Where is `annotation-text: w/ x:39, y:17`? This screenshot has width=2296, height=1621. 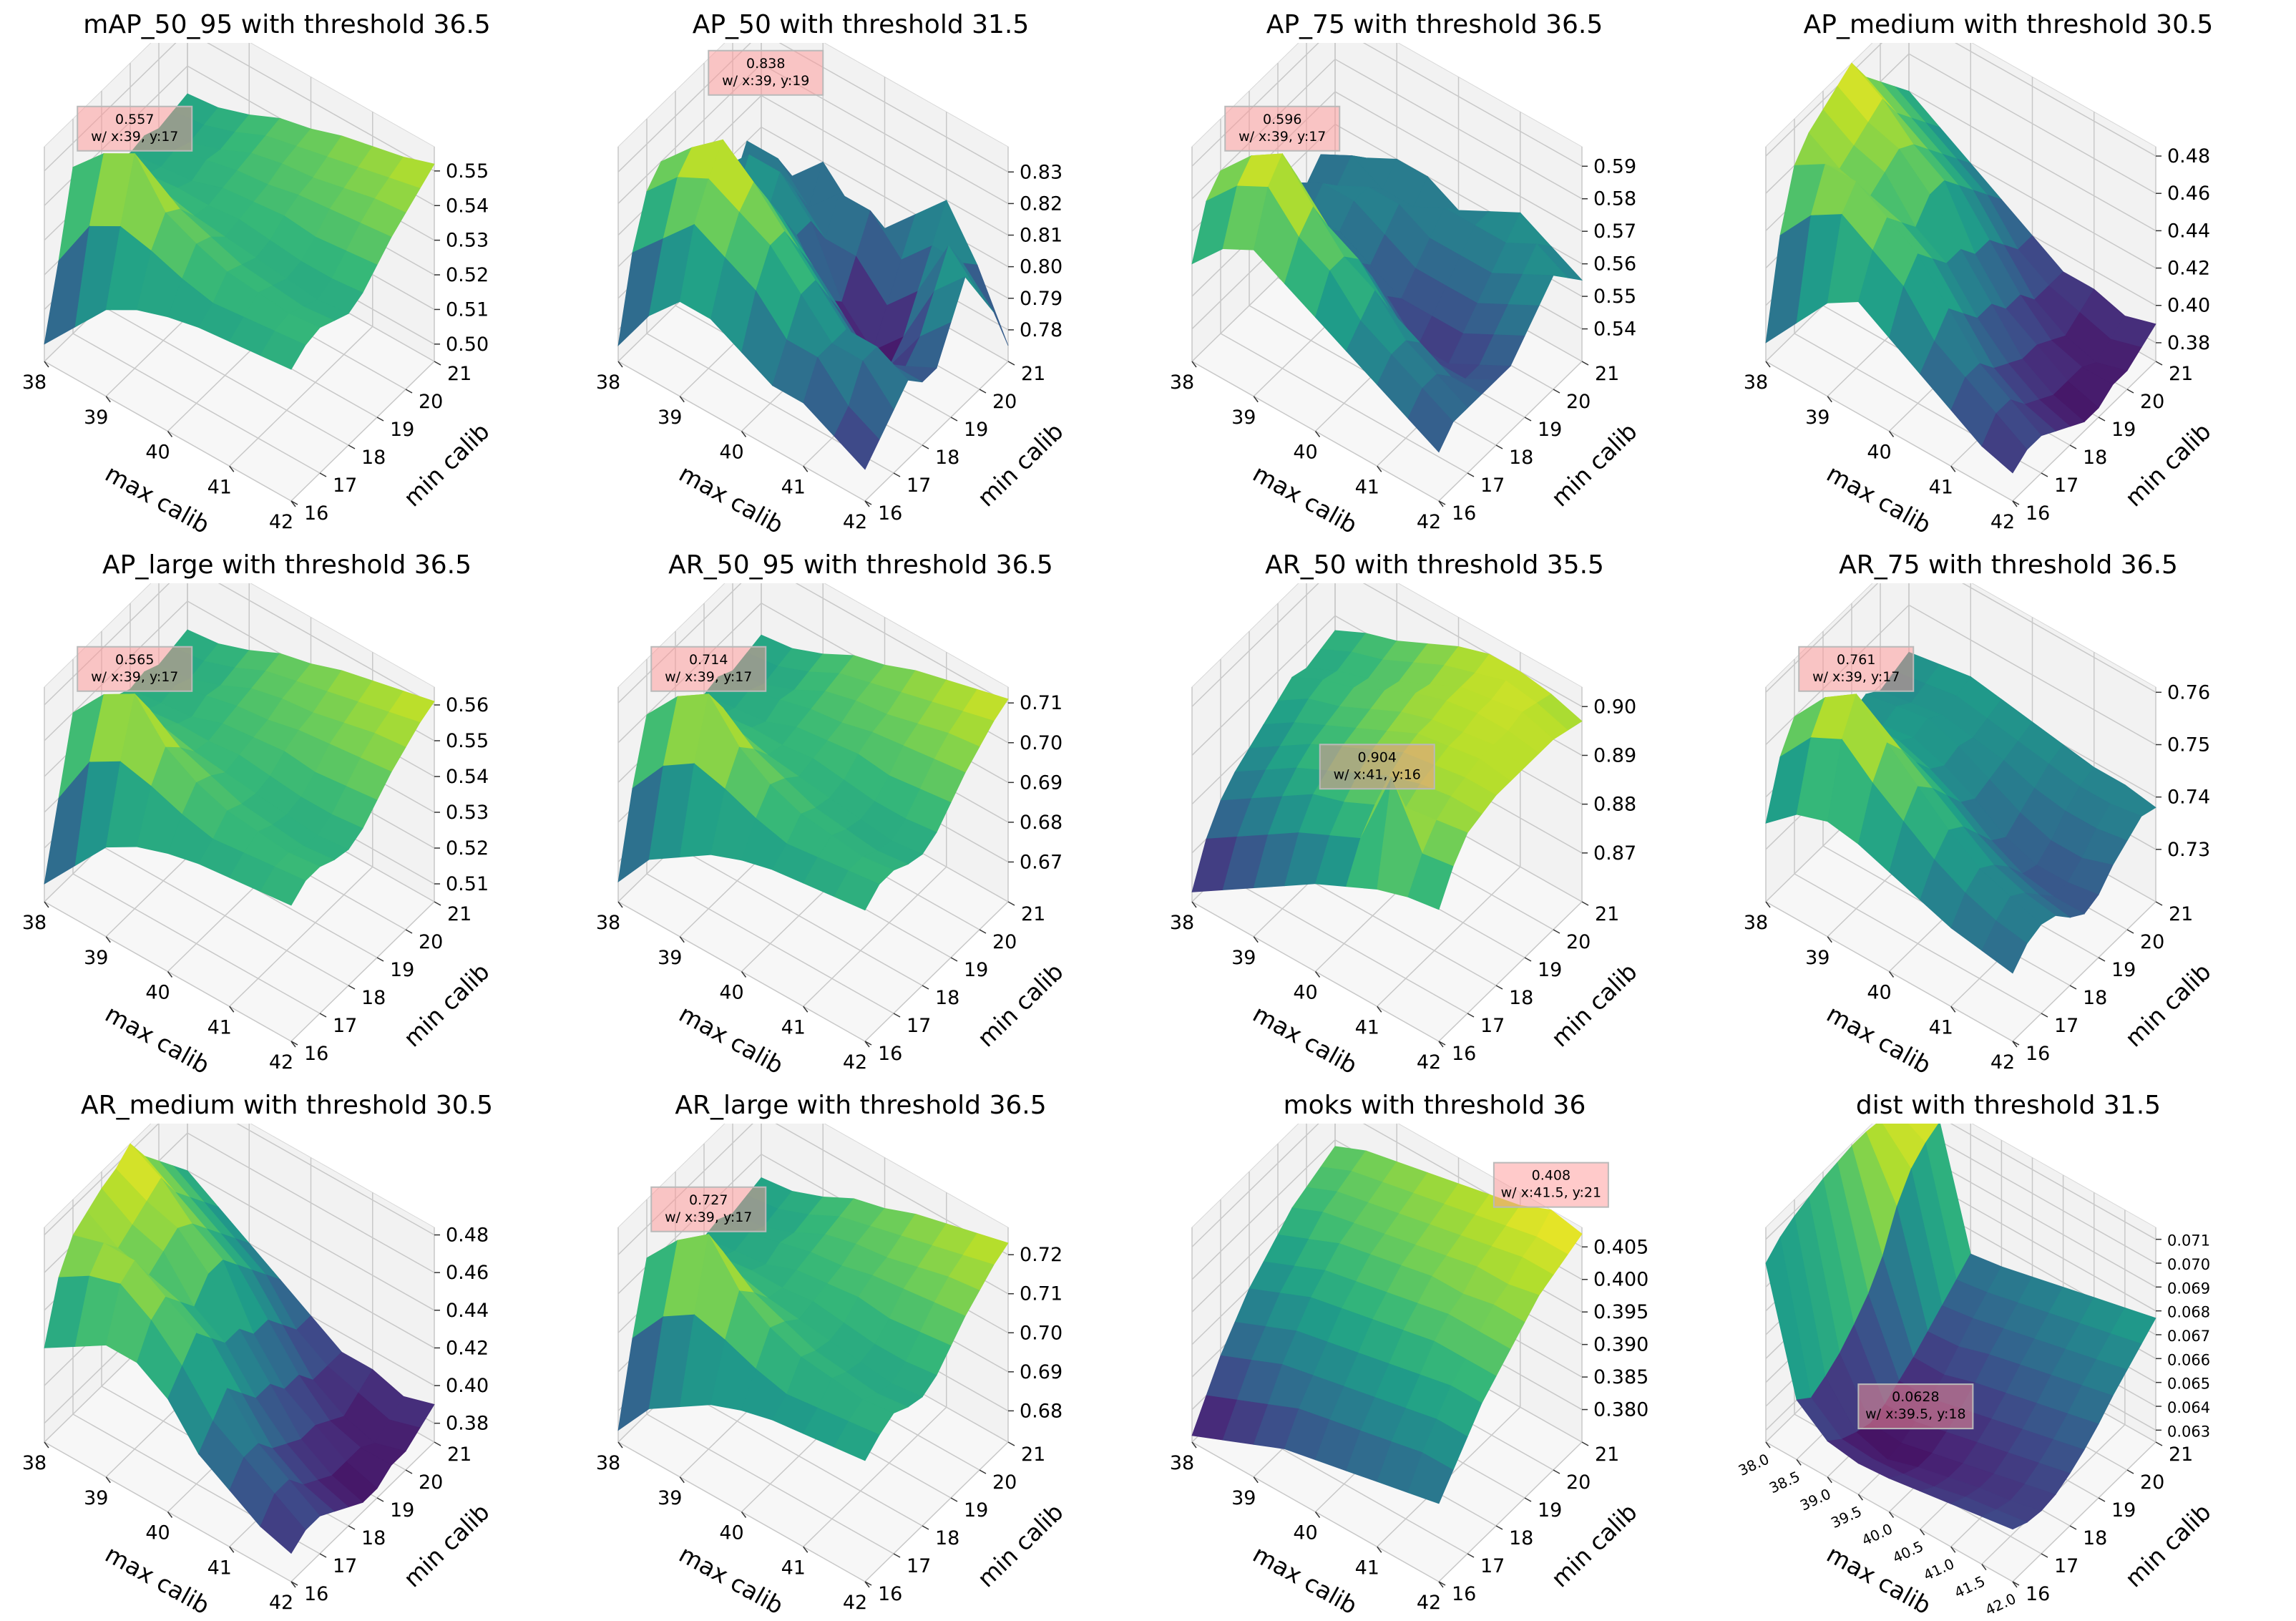 annotation-text: w/ x:39, y:17 is located at coordinates (1856, 677).